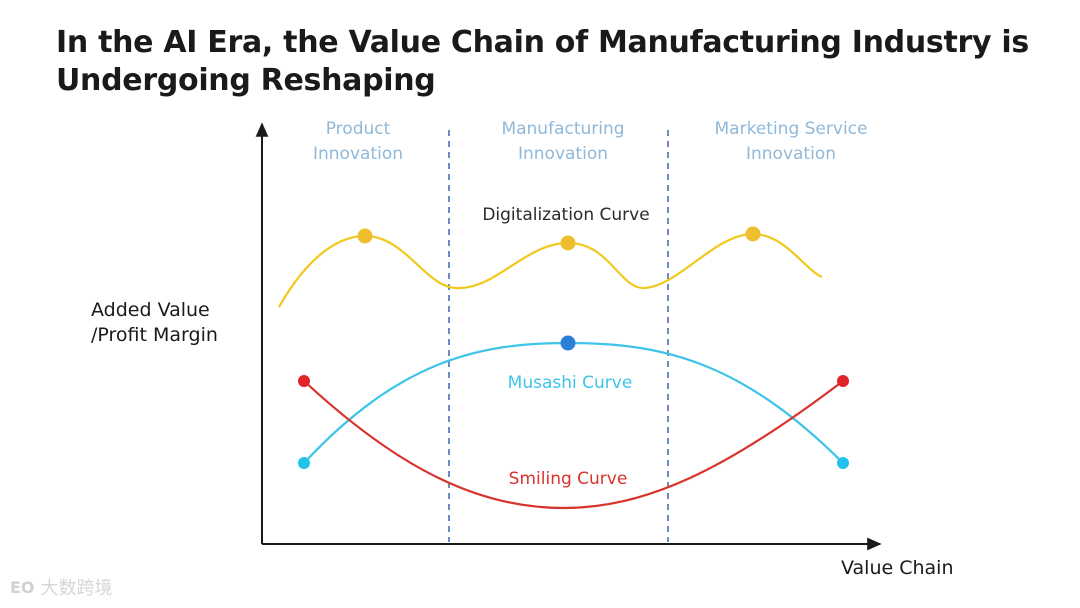  I want to click on svg-text: Marketing Service, so click(791, 129).